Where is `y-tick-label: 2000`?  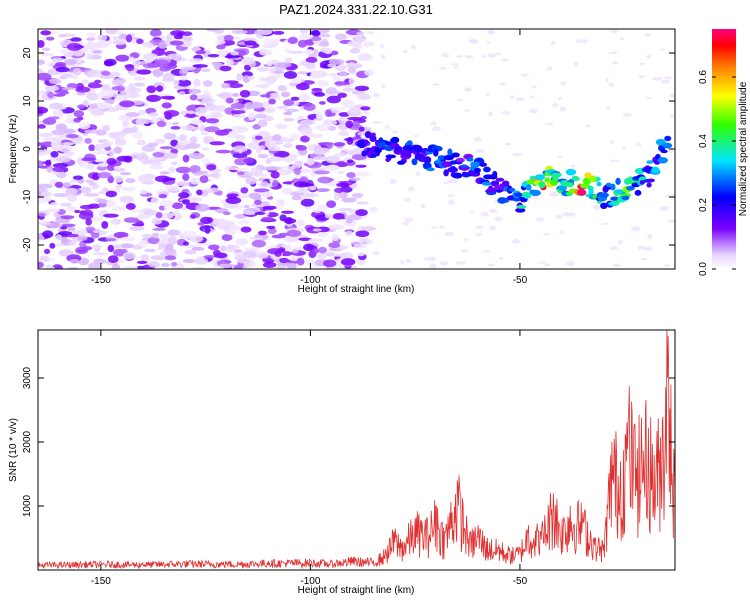 y-tick-label: 2000 is located at coordinates (27, 441).